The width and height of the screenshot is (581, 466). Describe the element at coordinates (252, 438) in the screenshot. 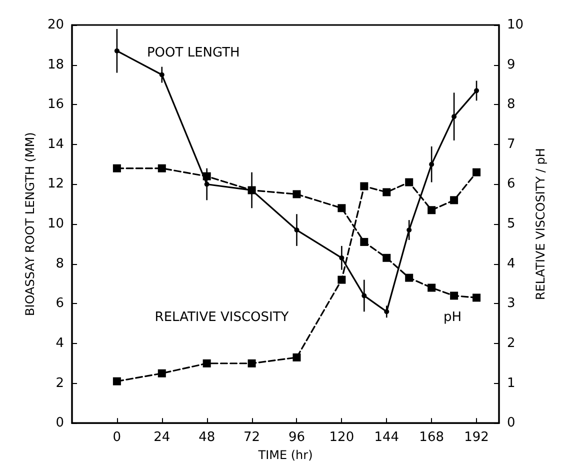

I see `x-tick-label: 72` at that location.